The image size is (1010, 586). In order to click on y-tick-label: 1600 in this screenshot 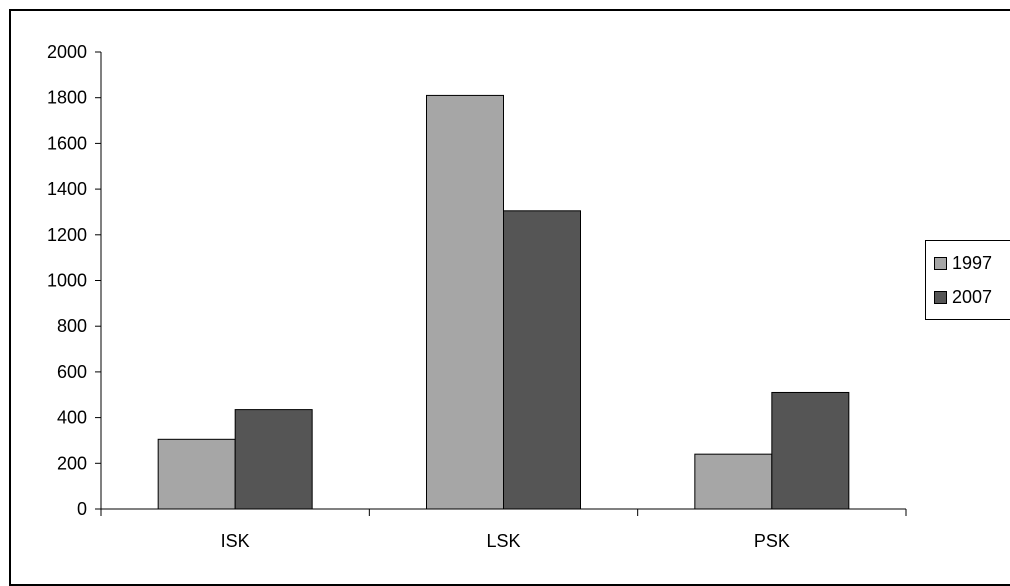, I will do `click(67, 143)`.